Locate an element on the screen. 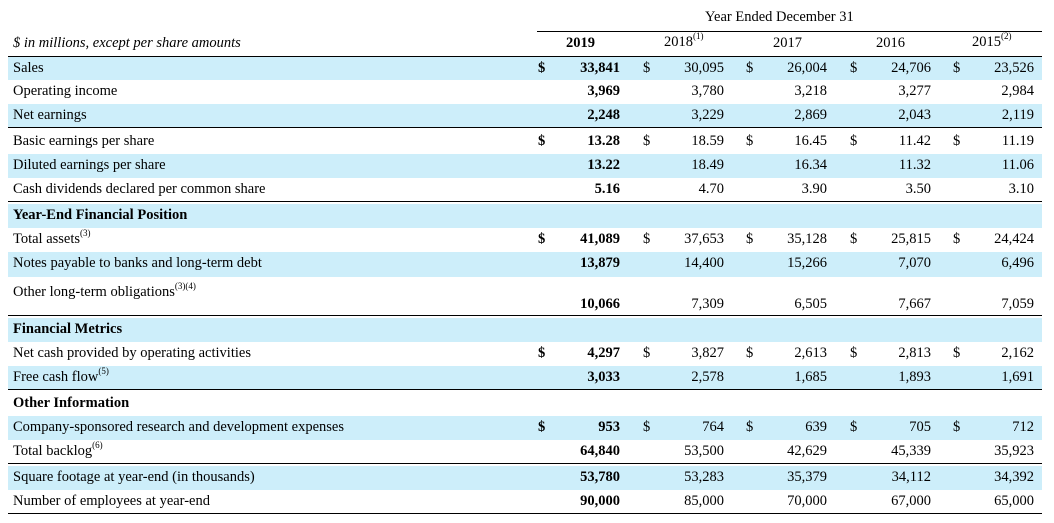 The height and width of the screenshot is (523, 1054). value-2018: 7,309 is located at coordinates (707, 304).